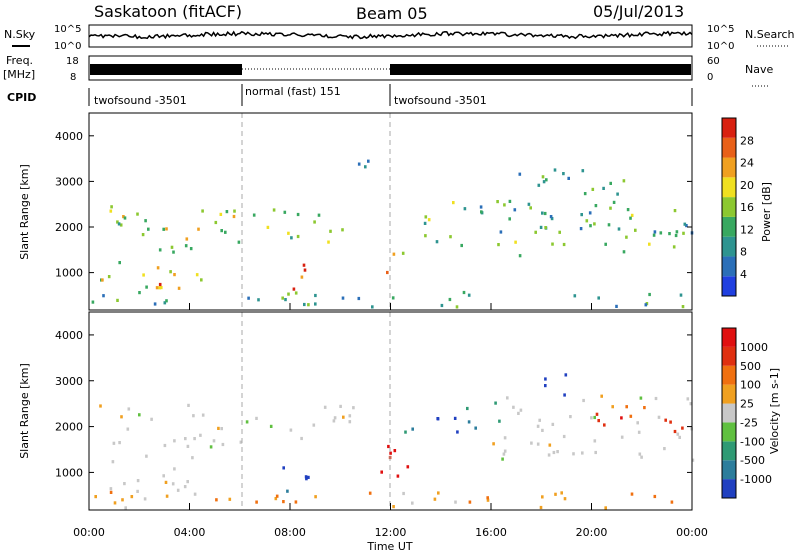  I want to click on colorbar-tick-label: 25, so click(747, 404).